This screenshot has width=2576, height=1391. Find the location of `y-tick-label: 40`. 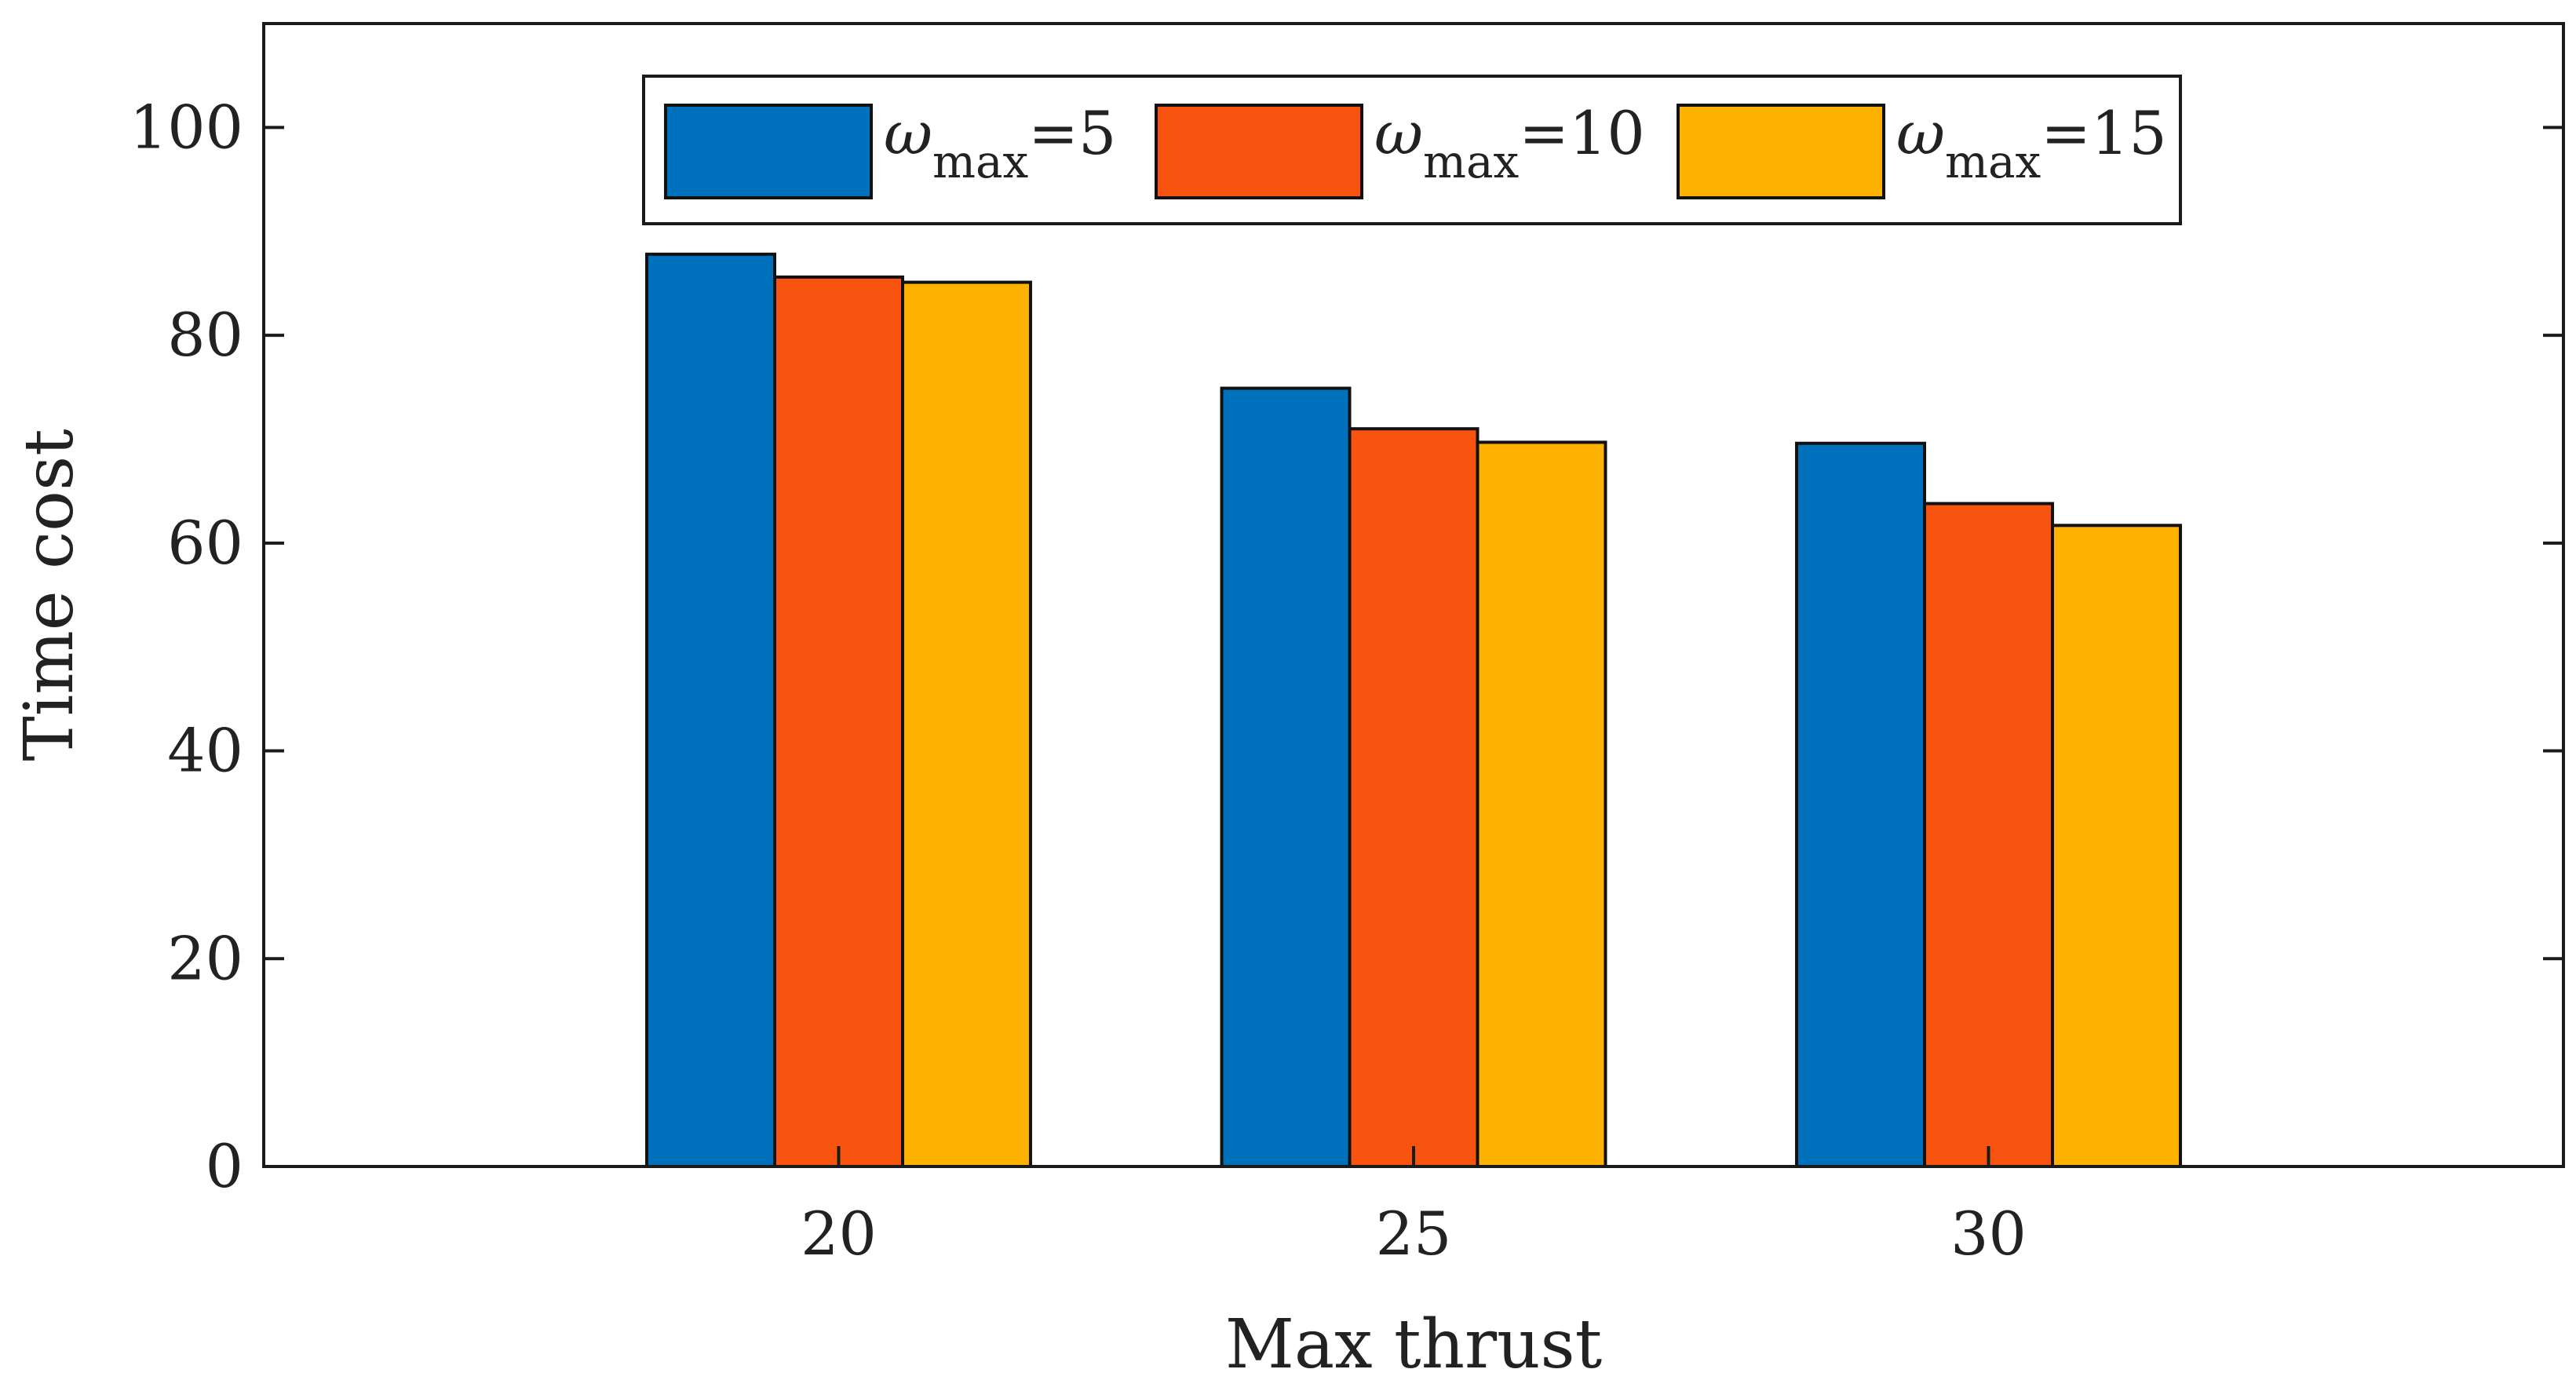

y-tick-label: 40 is located at coordinates (205, 751).